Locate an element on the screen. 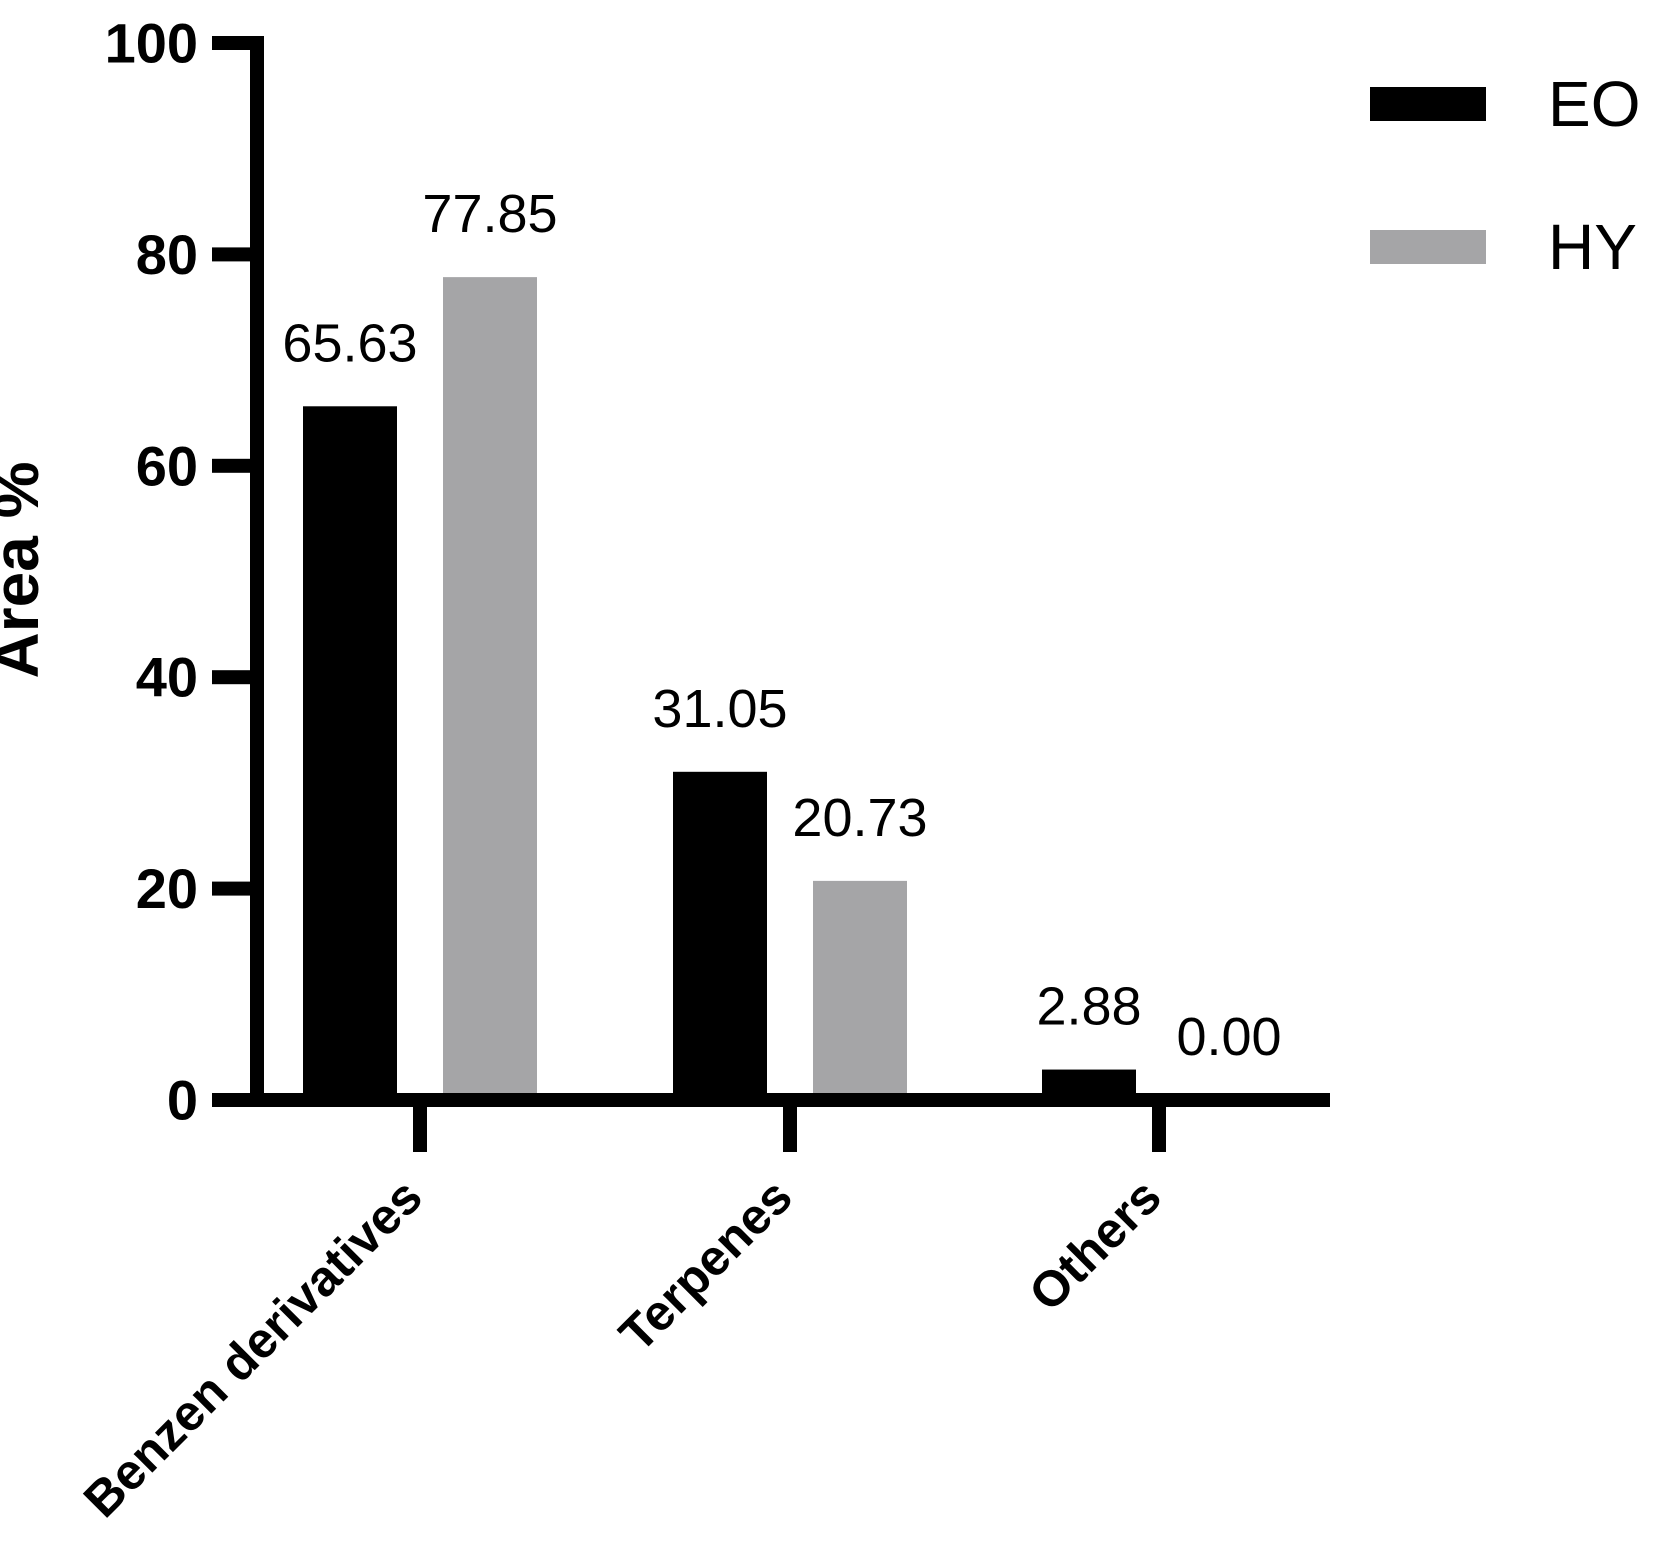 The height and width of the screenshot is (1568, 1669). x-category-label-0: Benzen derivatives is located at coordinates (253, 1348).